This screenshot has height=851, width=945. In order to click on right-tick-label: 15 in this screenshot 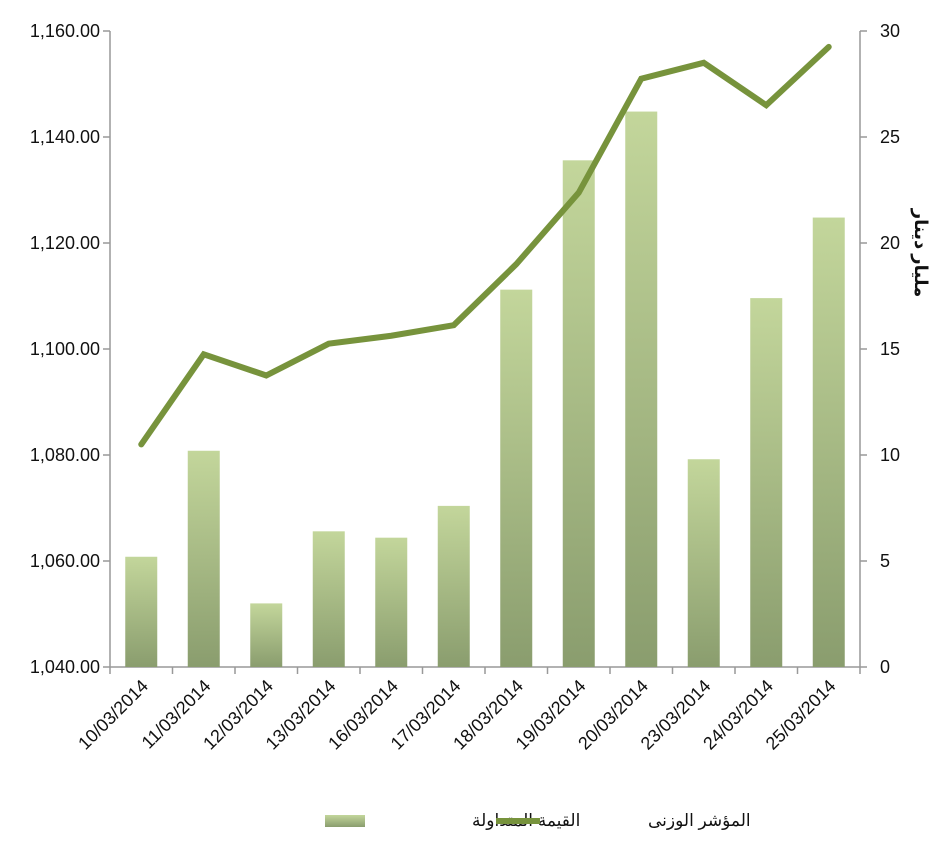, I will do `click(890, 349)`.